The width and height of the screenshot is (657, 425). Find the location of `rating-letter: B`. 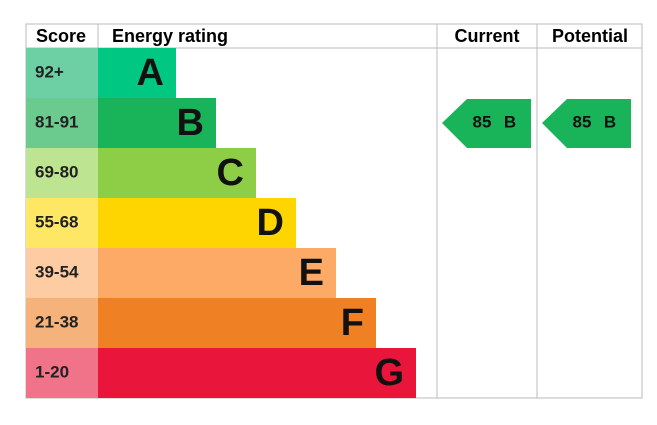

rating-letter: B is located at coordinates (190, 123).